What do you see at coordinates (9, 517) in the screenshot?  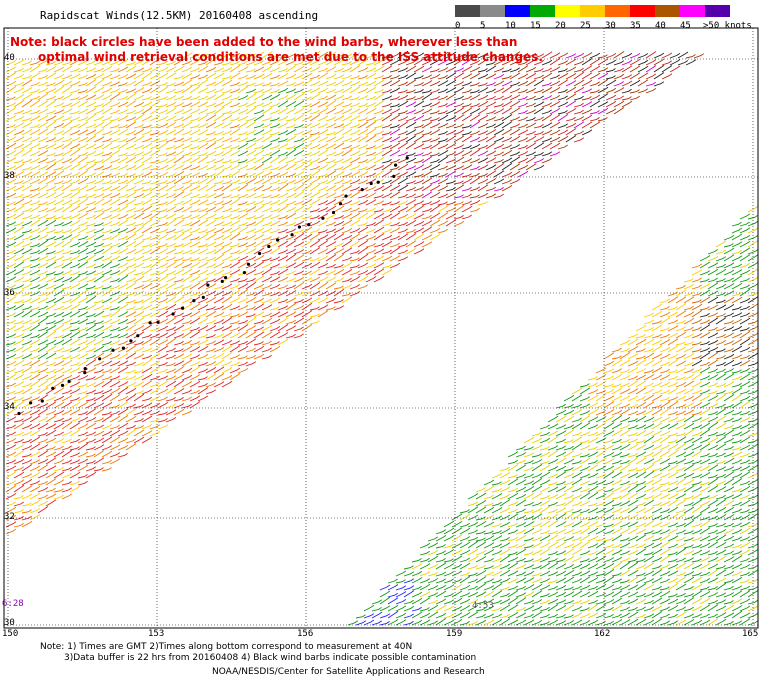 I see `lat-label-32: 32` at bounding box center [9, 517].